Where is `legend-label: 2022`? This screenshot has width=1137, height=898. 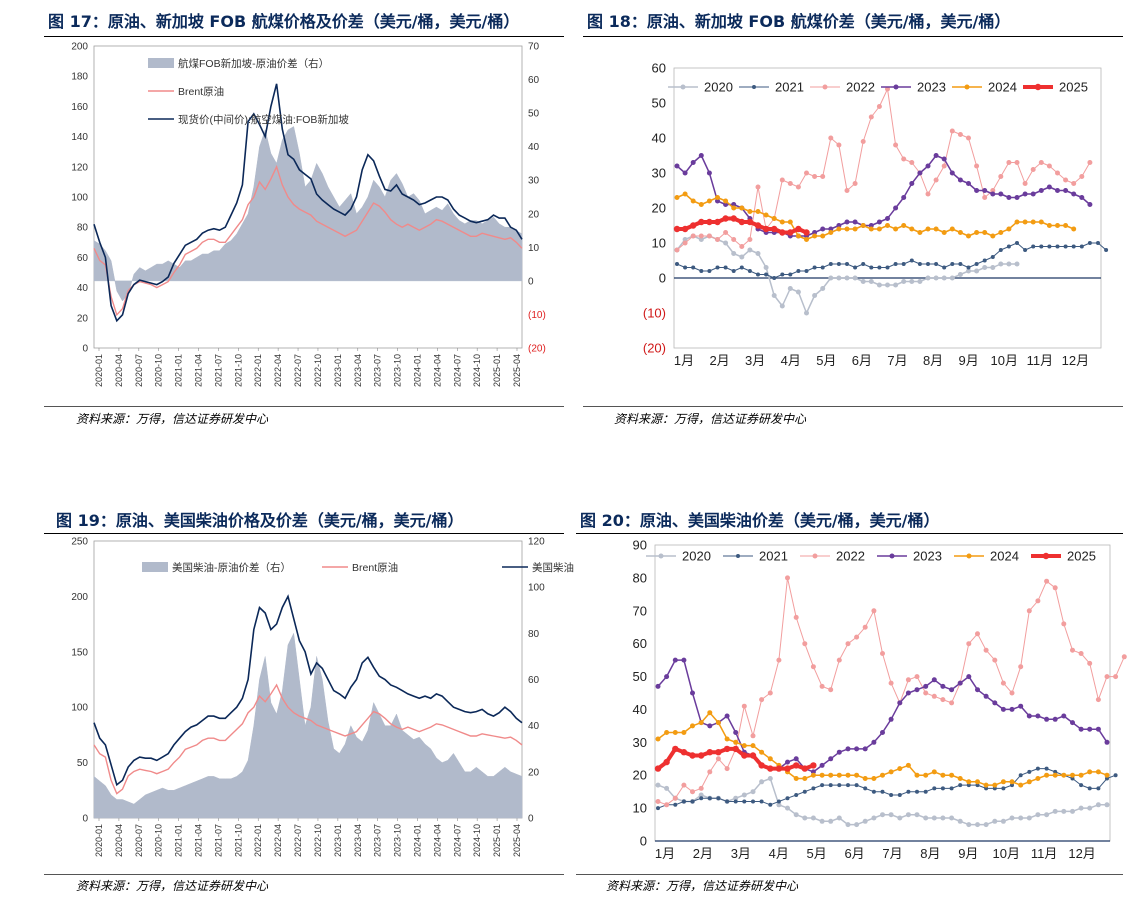 legend-label: 2022 is located at coordinates (850, 556).